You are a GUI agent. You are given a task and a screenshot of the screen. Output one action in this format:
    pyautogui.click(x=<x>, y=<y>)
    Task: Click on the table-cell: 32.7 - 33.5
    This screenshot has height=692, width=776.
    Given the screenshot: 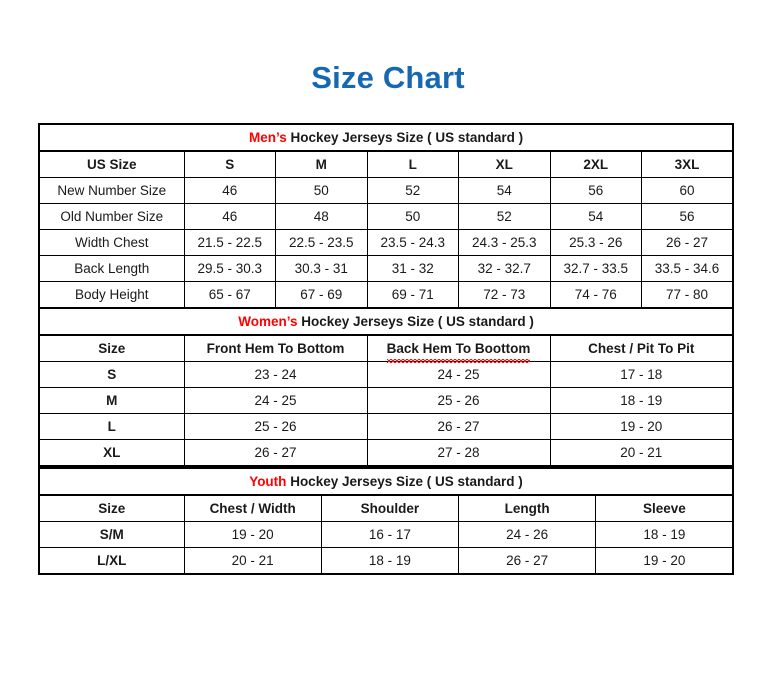 What is the action you would take?
    pyautogui.click(x=595, y=268)
    